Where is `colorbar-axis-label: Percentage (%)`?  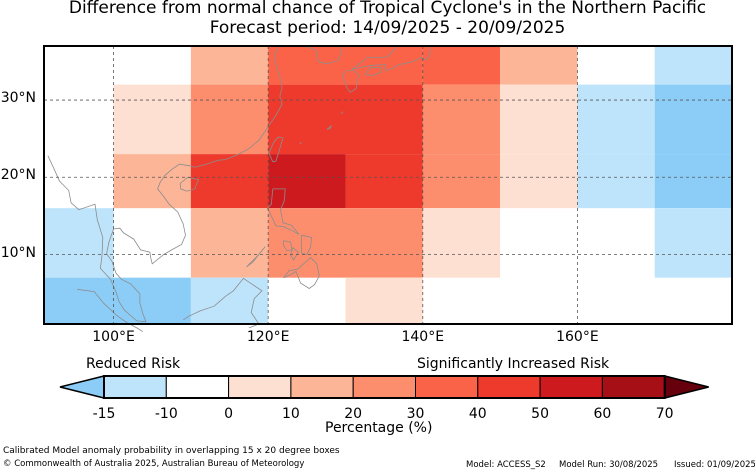
colorbar-axis-label: Percentage (%) is located at coordinates (379, 428).